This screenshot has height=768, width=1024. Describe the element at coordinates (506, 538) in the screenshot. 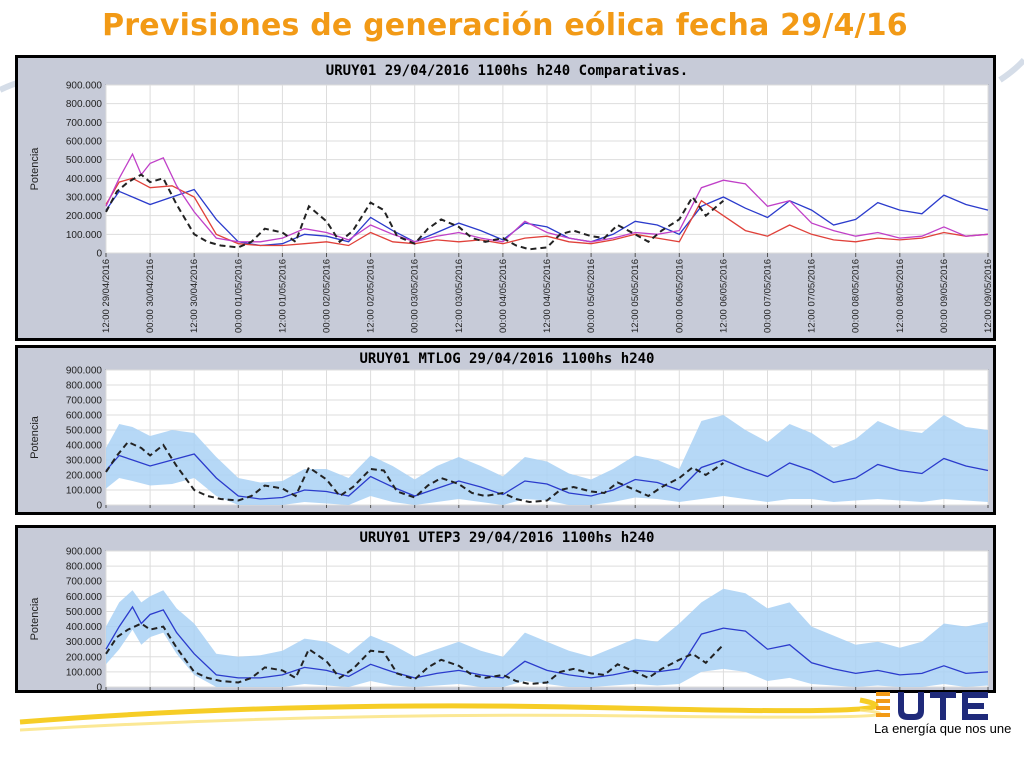

I see `chart-title: URUY01 UTEP3 29/04/2016 1100hs h240` at that location.